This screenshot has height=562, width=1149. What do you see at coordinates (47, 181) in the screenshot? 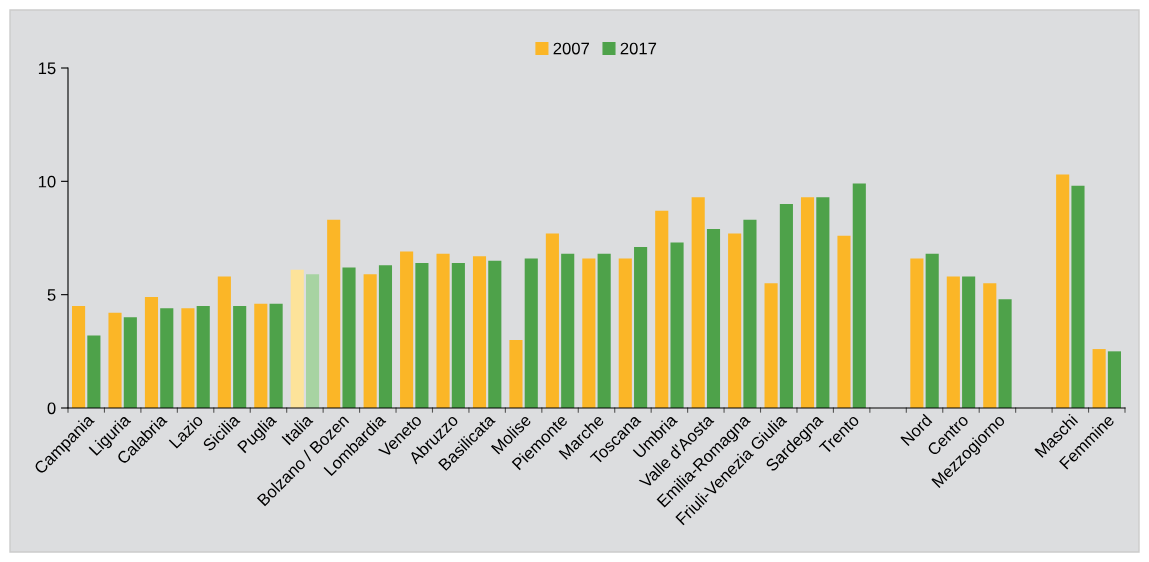
I see `y-tick-label: 10` at bounding box center [47, 181].